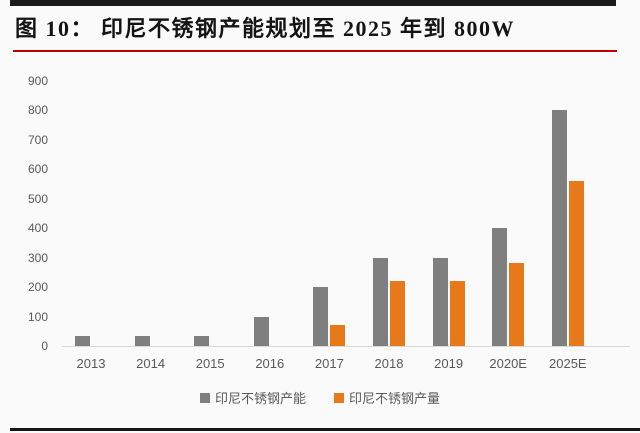  Describe the element at coordinates (37, 316) in the screenshot. I see `y-axis-tick-label: 100` at that location.